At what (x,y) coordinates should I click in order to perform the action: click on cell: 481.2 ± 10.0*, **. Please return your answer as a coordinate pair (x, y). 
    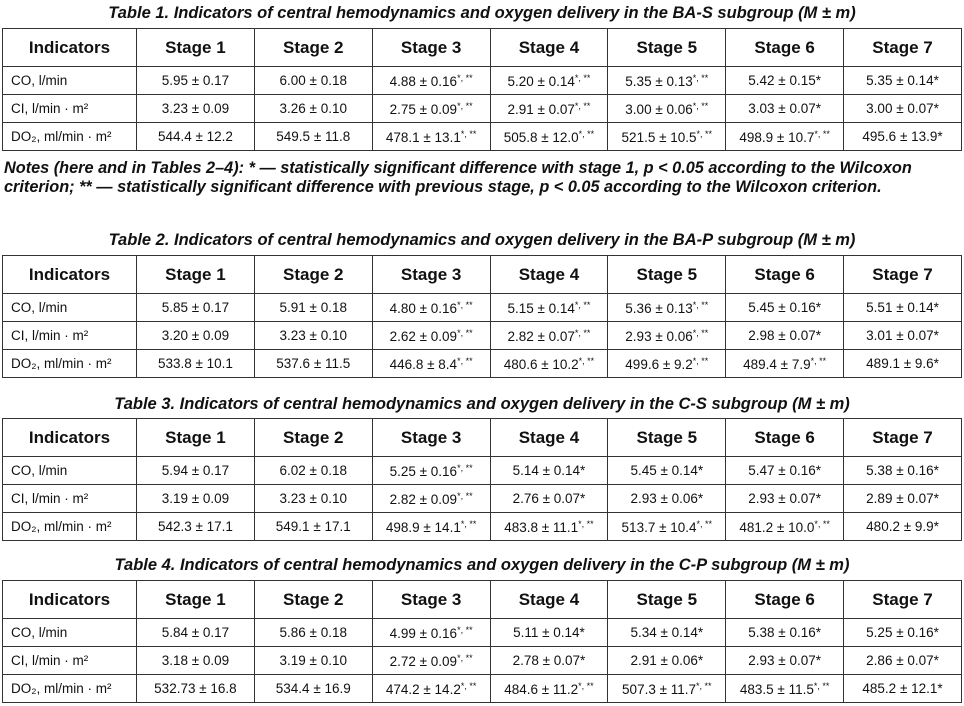
    Looking at the image, I should click on (785, 526).